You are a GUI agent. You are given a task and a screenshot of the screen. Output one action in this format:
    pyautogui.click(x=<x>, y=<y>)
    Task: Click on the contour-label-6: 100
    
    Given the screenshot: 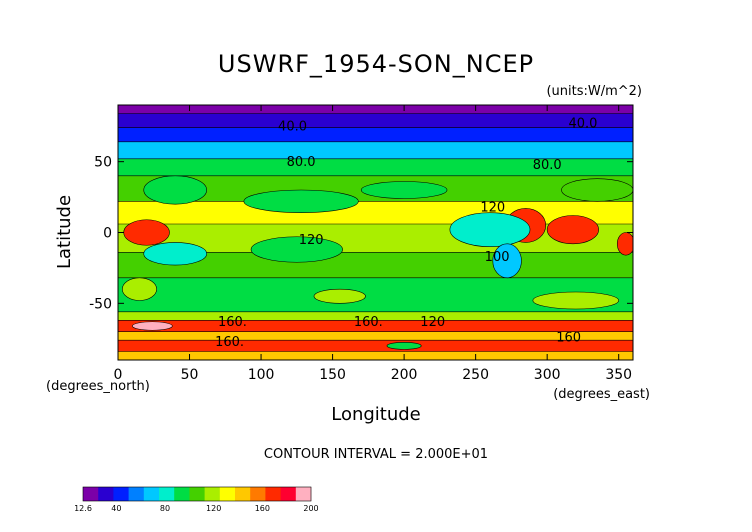 What is the action you would take?
    pyautogui.click(x=497, y=257)
    